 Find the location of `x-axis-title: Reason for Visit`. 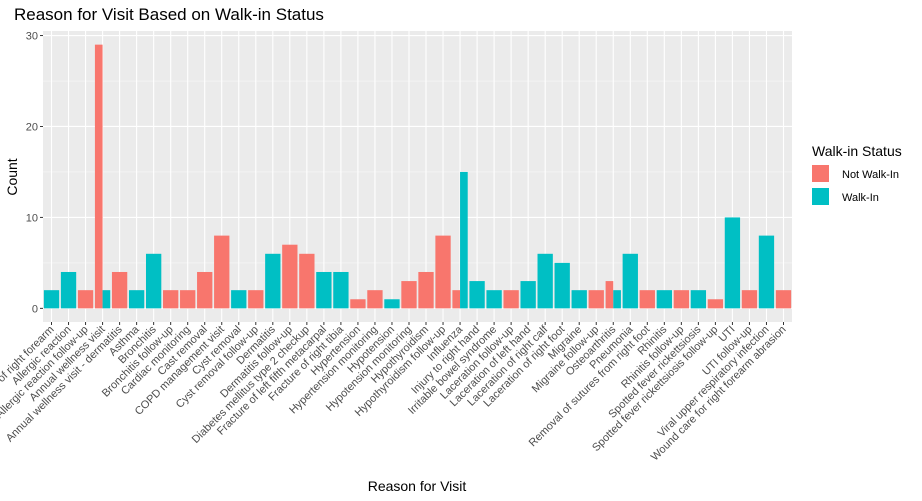

x-axis-title: Reason for Visit is located at coordinates (417, 486).